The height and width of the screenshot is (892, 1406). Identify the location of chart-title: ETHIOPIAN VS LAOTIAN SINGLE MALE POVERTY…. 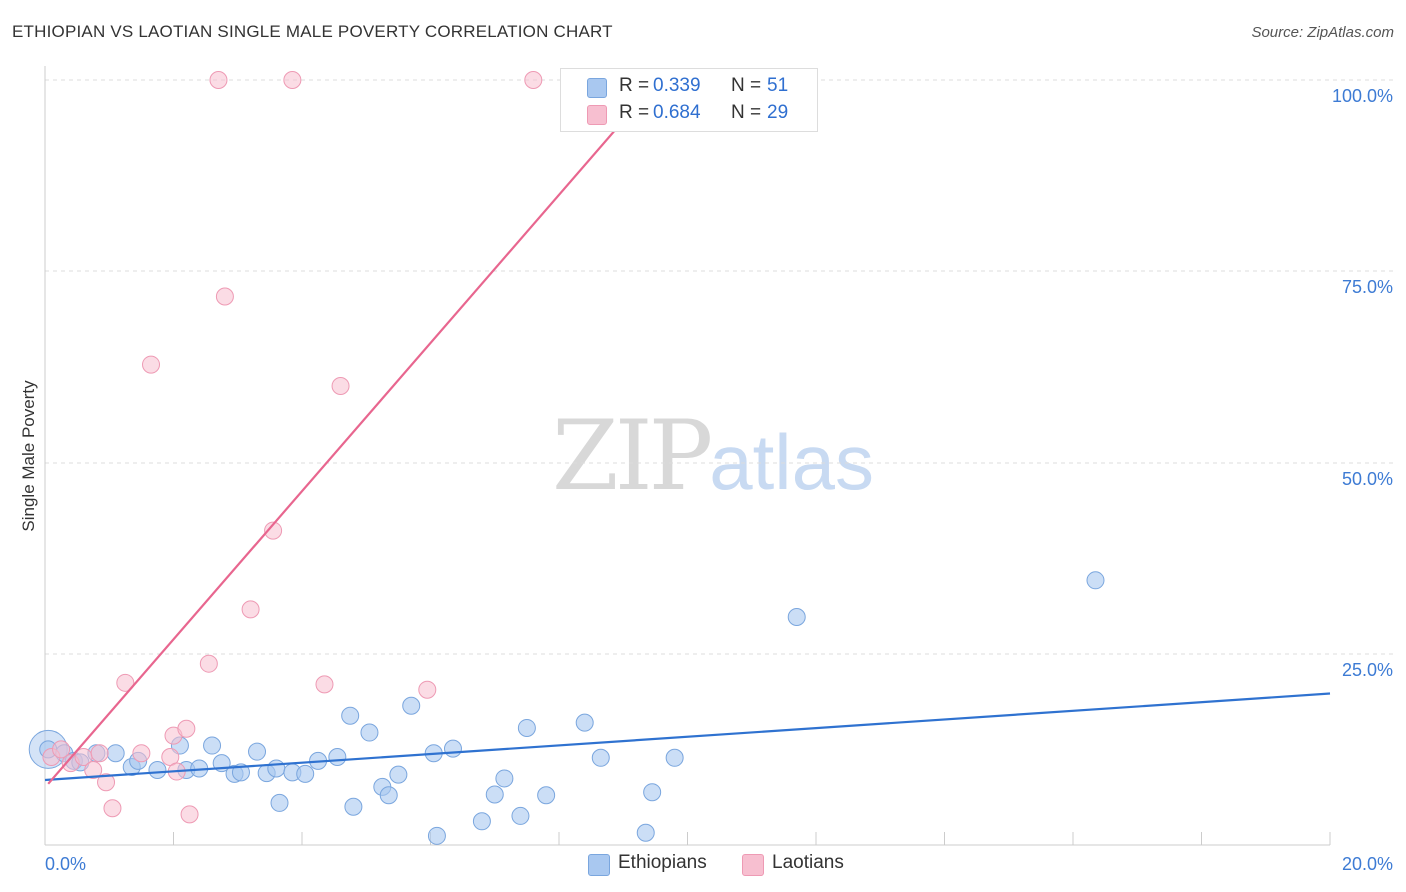
(312, 31).